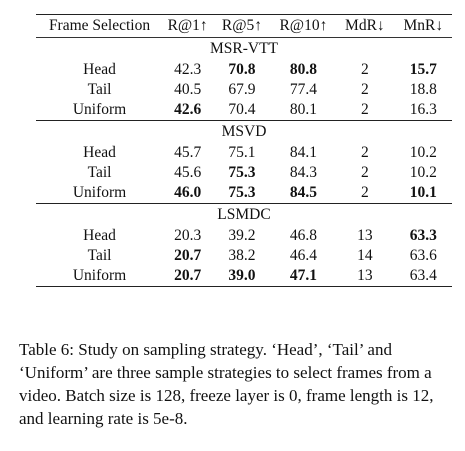  What do you see at coordinates (303, 26) in the screenshot?
I see `header-r10: R@10↑` at bounding box center [303, 26].